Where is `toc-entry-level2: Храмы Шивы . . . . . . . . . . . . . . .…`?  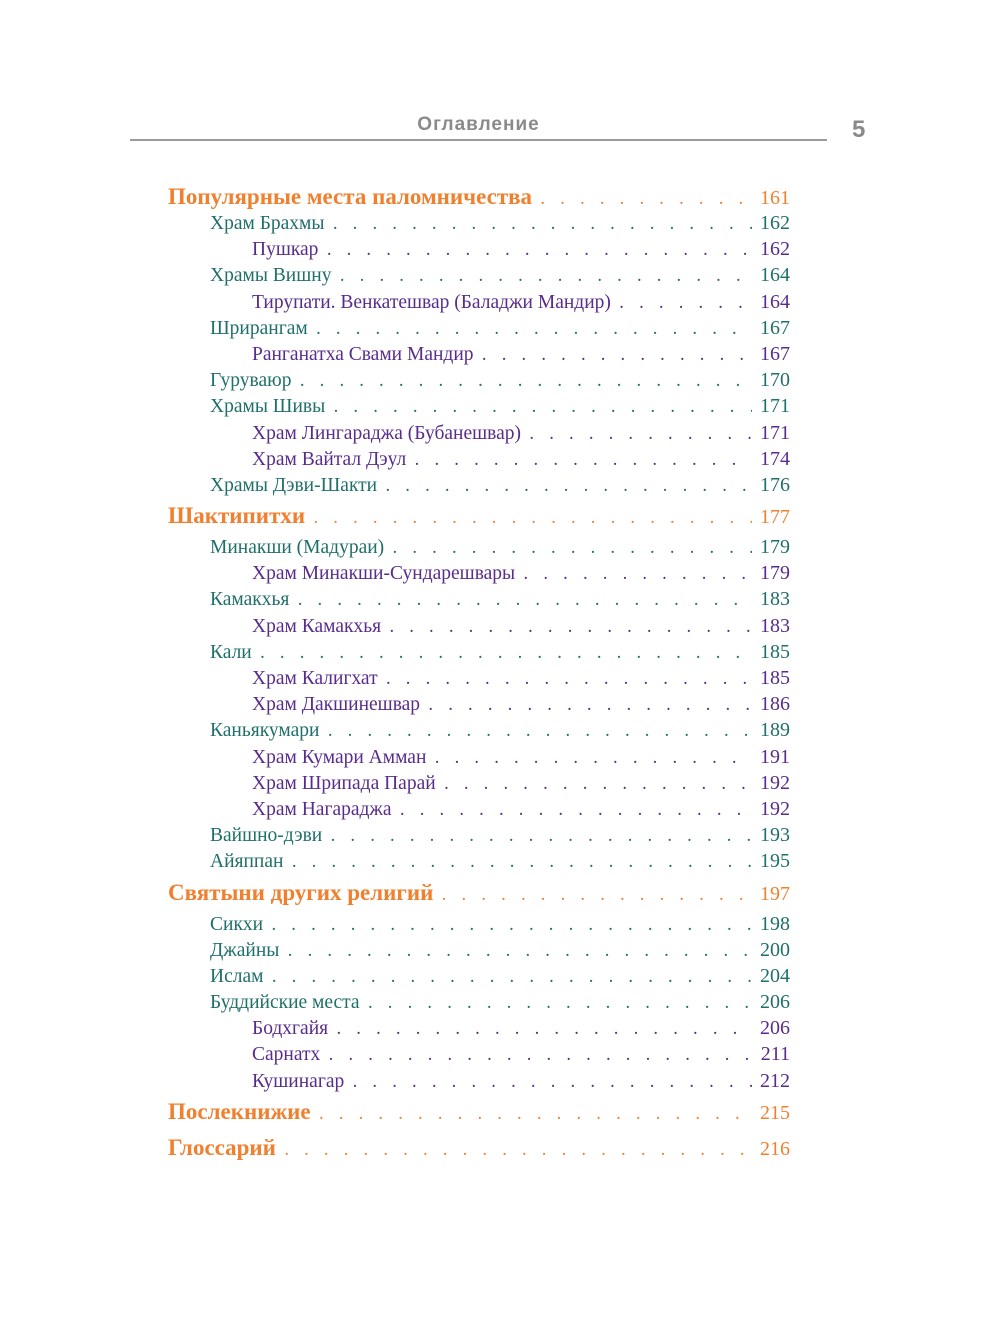
toc-entry-level2: Храмы Шивы . . . . . . . . . . . . . . .… is located at coordinates (479, 406).